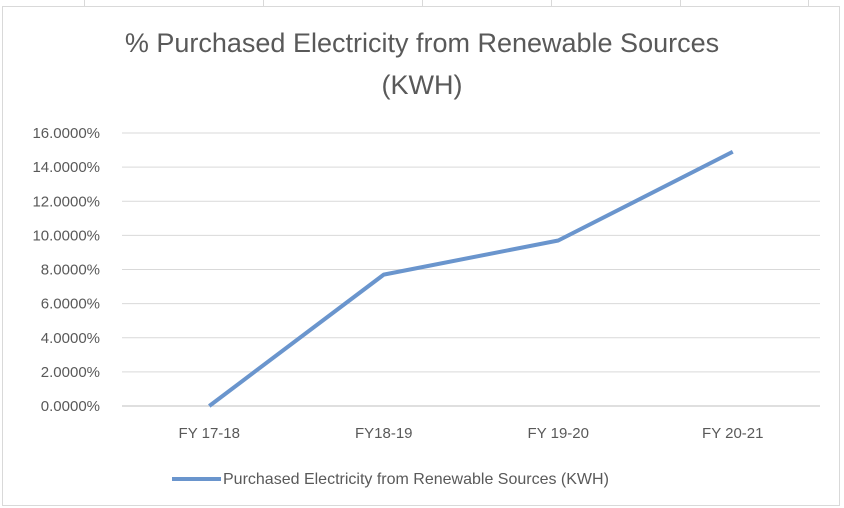 The width and height of the screenshot is (844, 508). I want to click on y-tick-label: 14.0000%, so click(66, 167).